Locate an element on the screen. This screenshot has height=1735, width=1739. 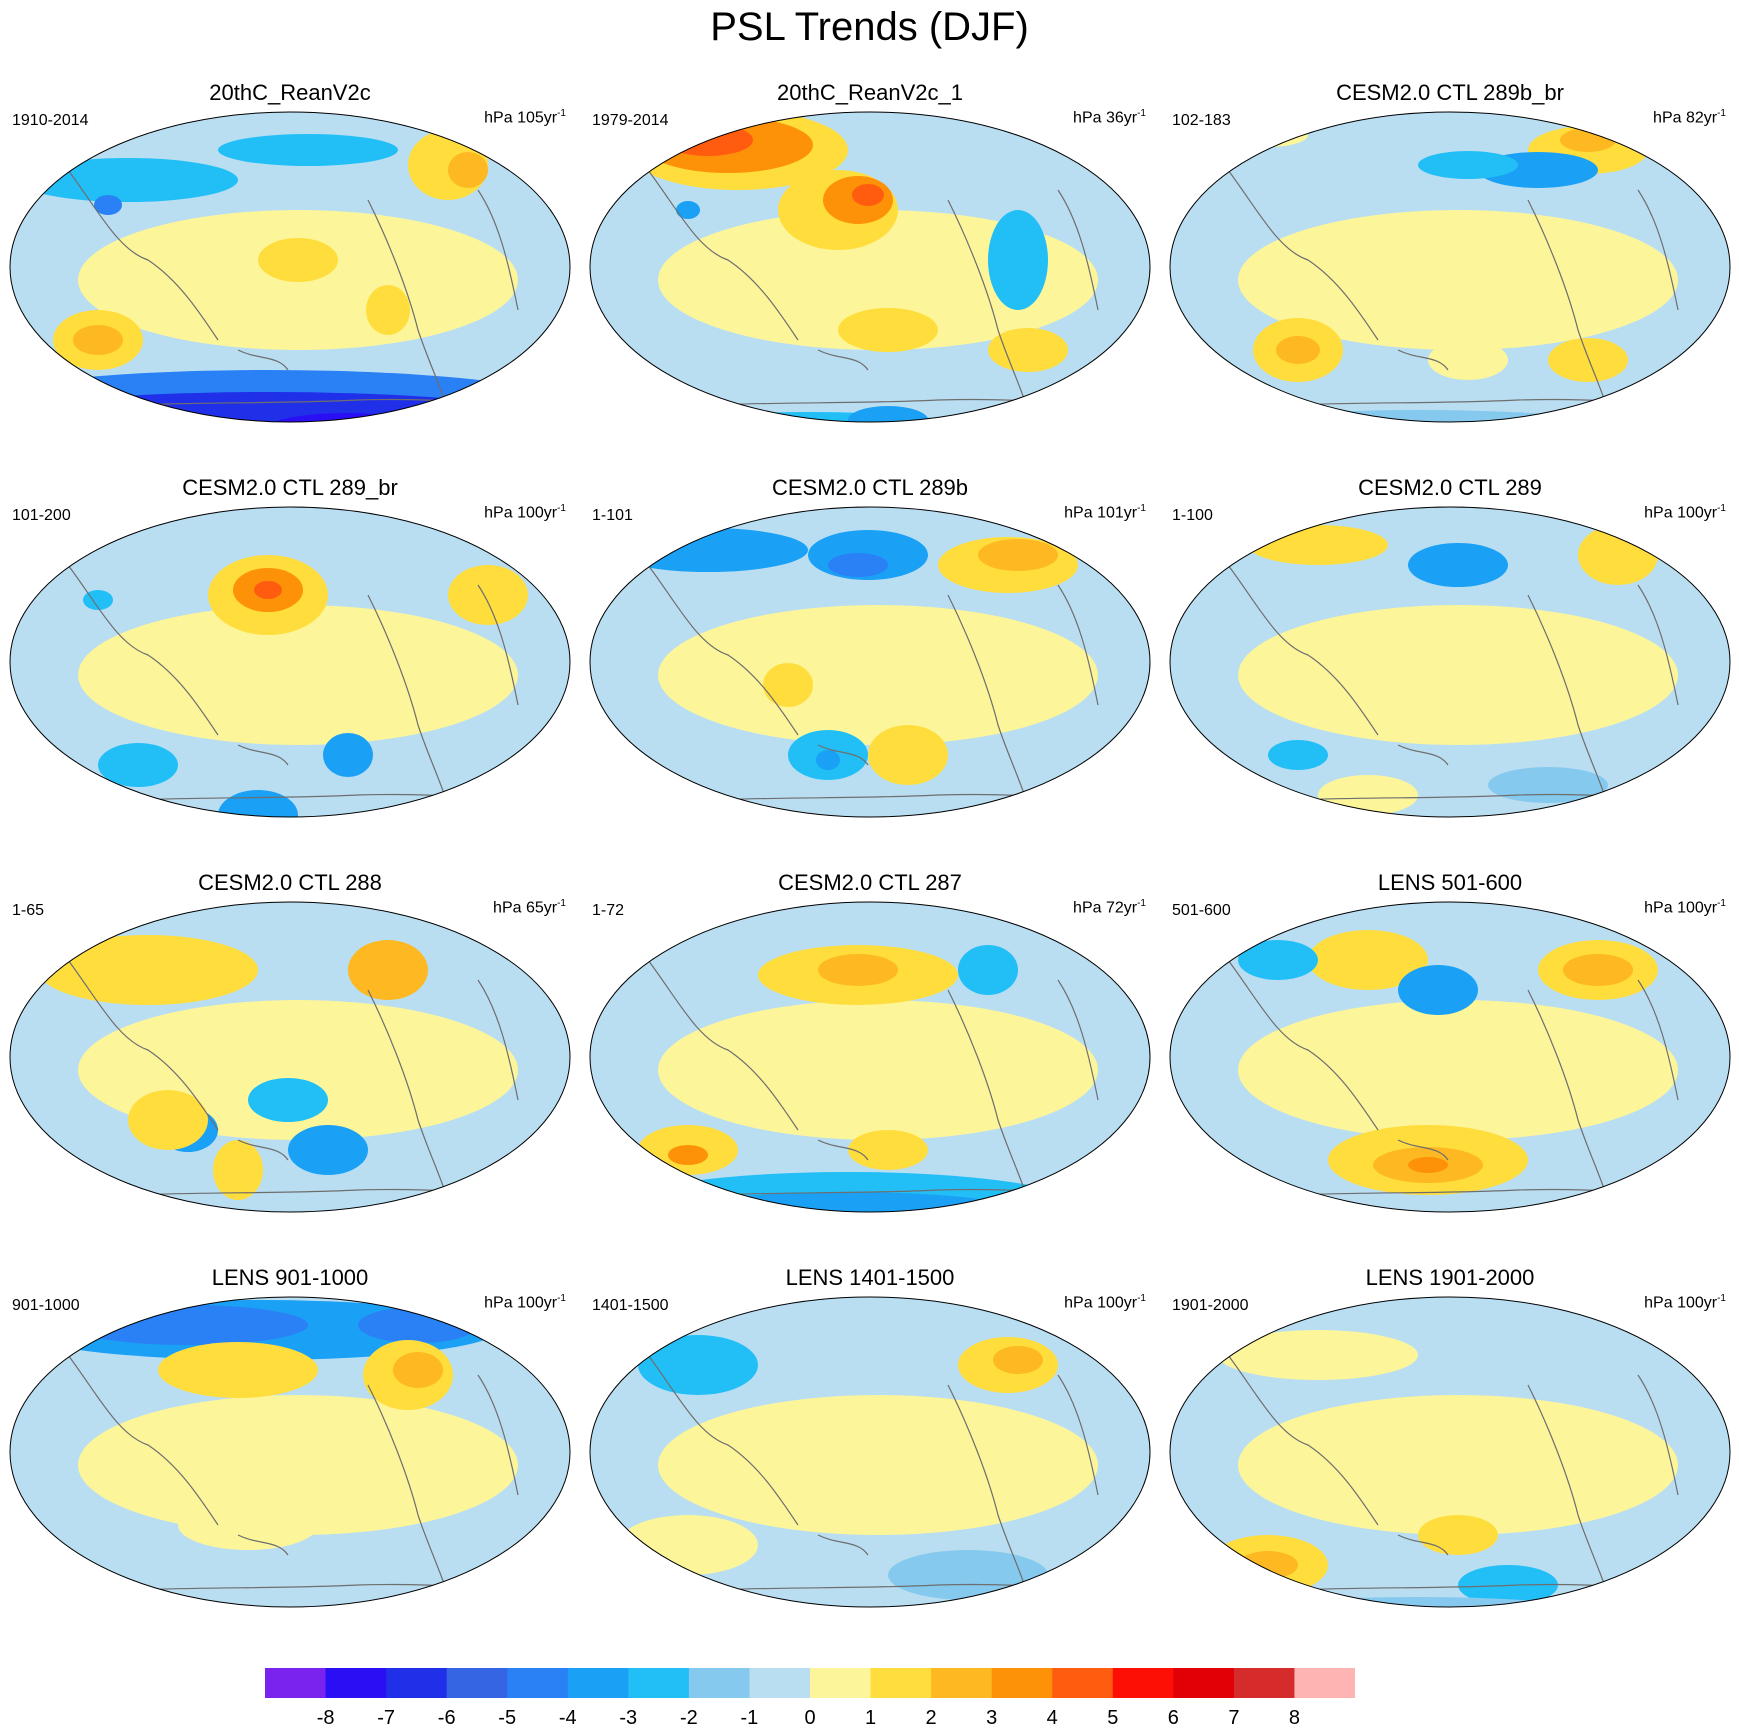
colorbar-label: 0 is located at coordinates (810, 1718).